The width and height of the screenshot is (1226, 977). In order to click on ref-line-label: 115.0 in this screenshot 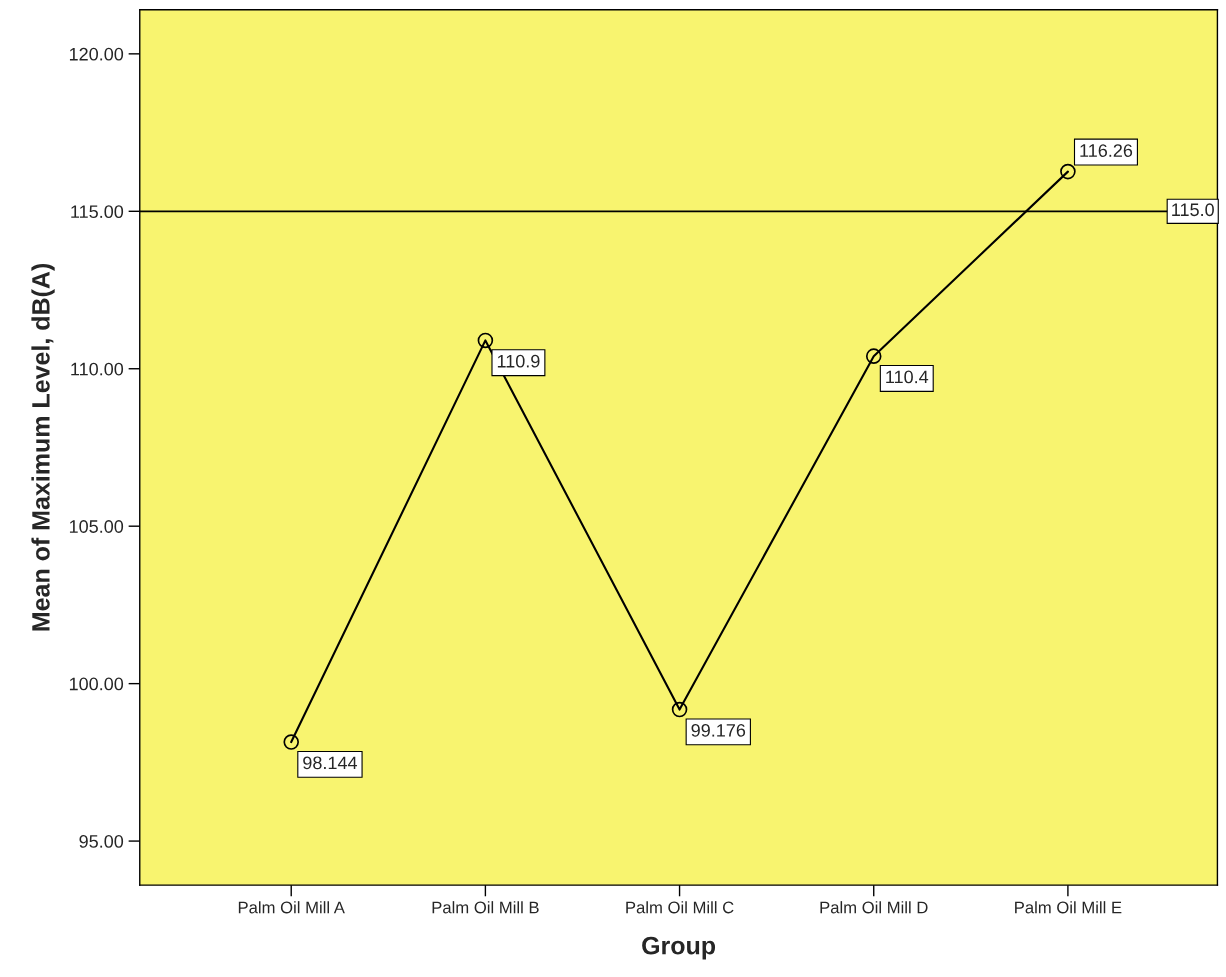, I will do `click(1193, 210)`.